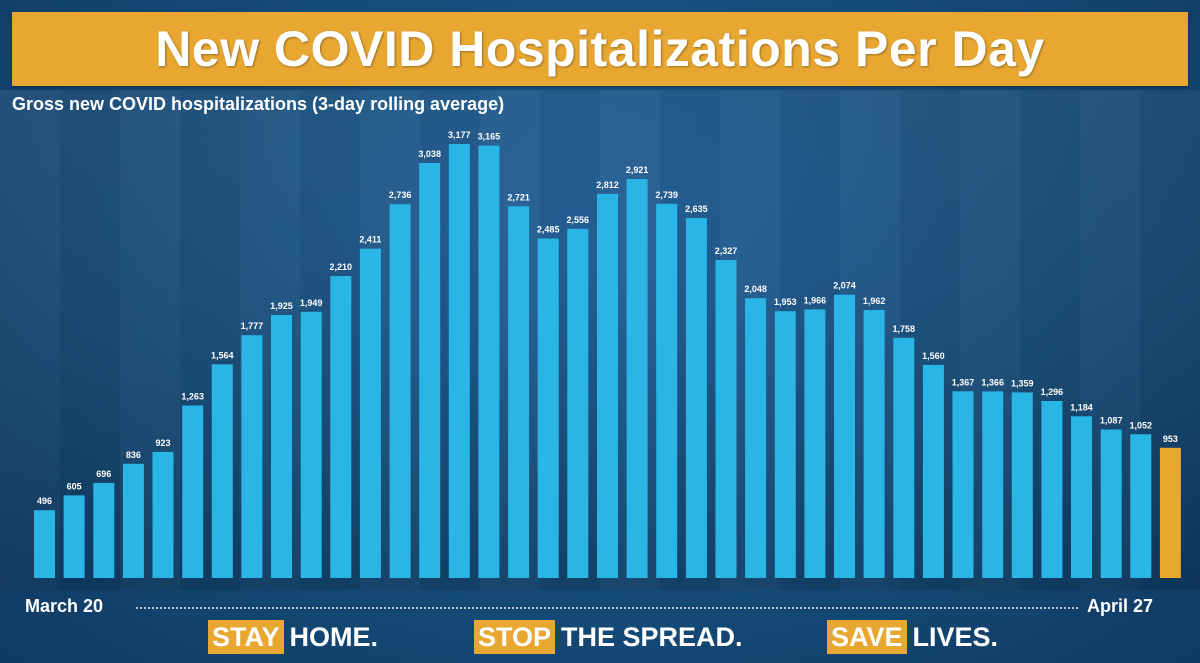  I want to click on bar-value-label: 1,962, so click(874, 301).